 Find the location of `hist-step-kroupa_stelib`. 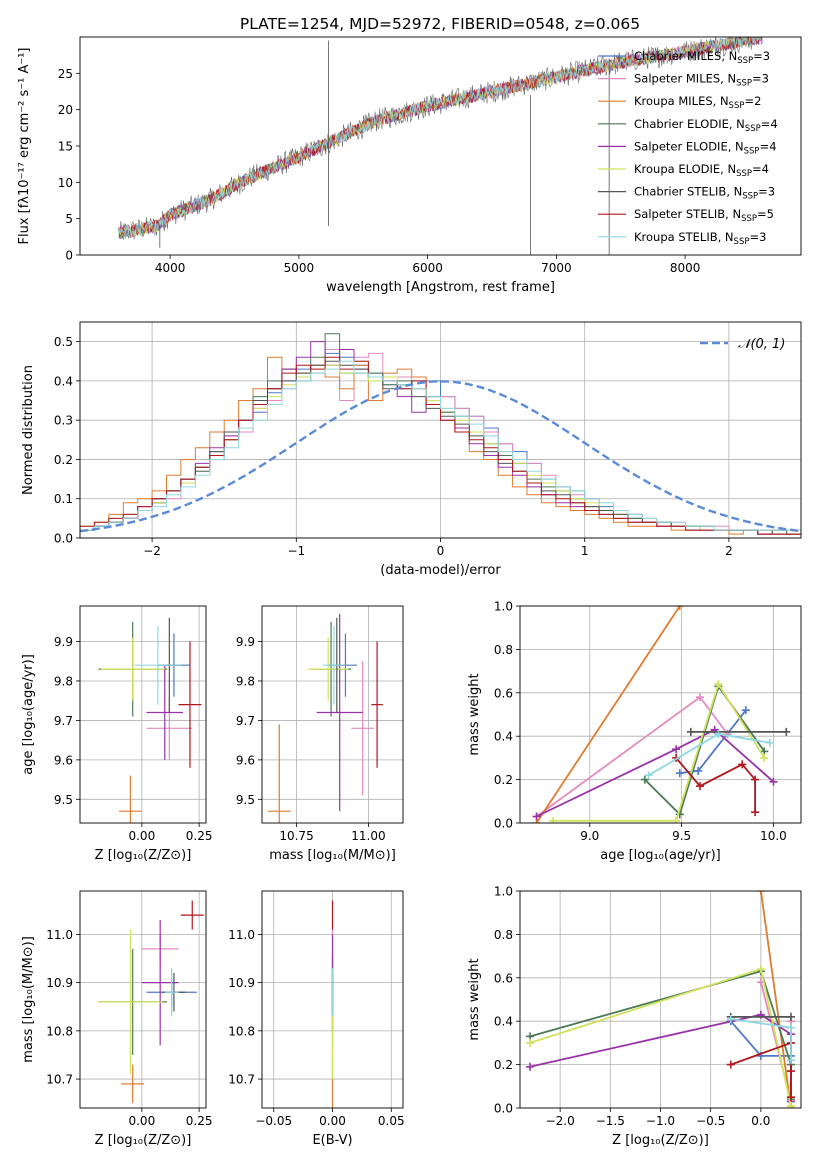

hist-step-kroupa_stelib is located at coordinates (440, 445).